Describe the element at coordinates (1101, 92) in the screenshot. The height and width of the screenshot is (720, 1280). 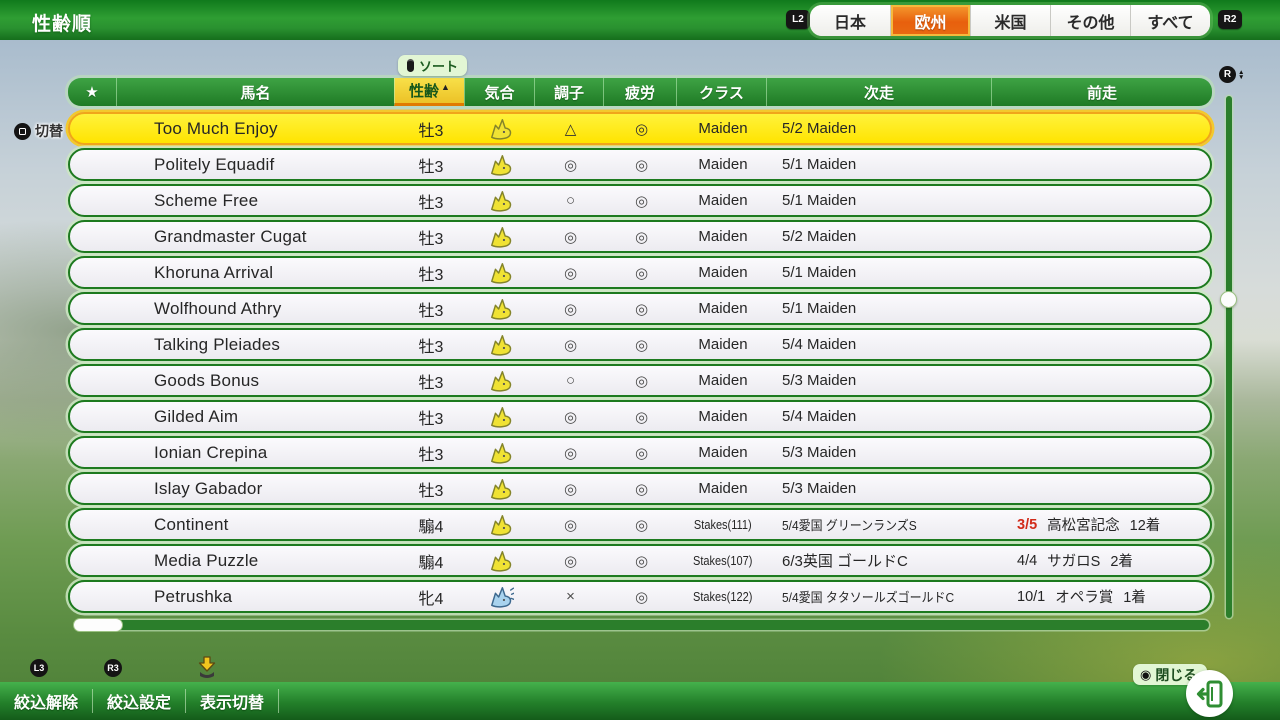
I see `header-prev-race: 前走` at that location.